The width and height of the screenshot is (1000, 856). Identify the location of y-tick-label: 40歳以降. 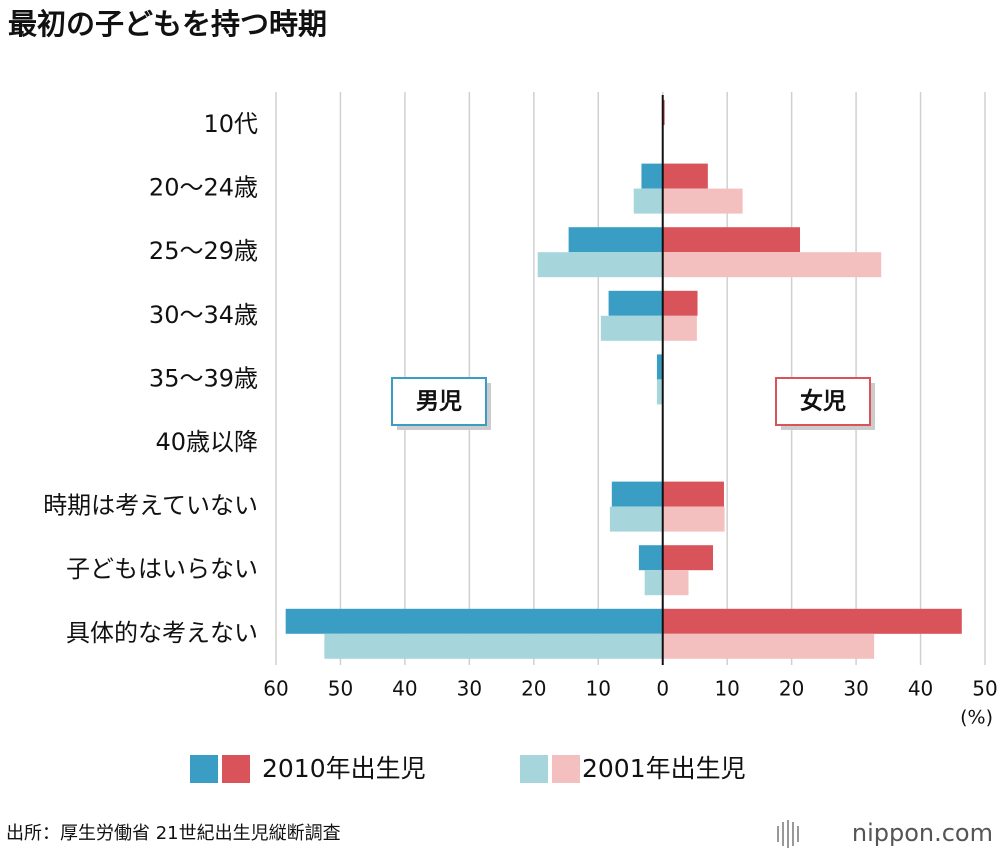
(206, 442).